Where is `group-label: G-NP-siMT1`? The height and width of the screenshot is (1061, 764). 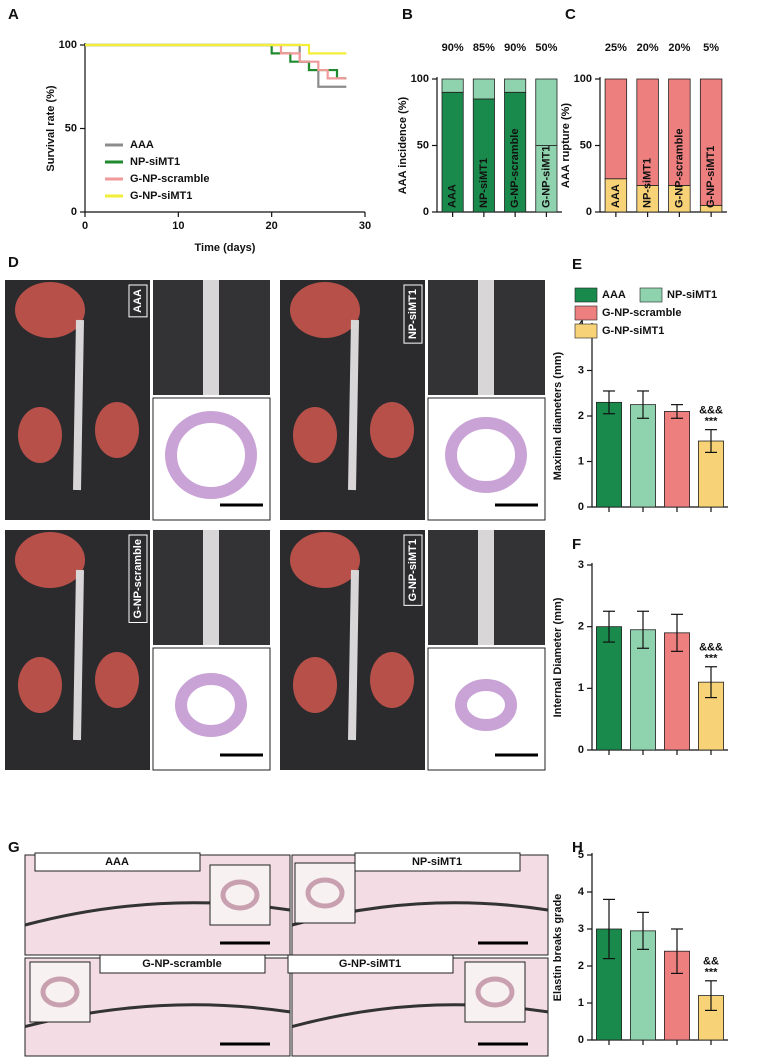 group-label: G-NP-siMT1 is located at coordinates (370, 964).